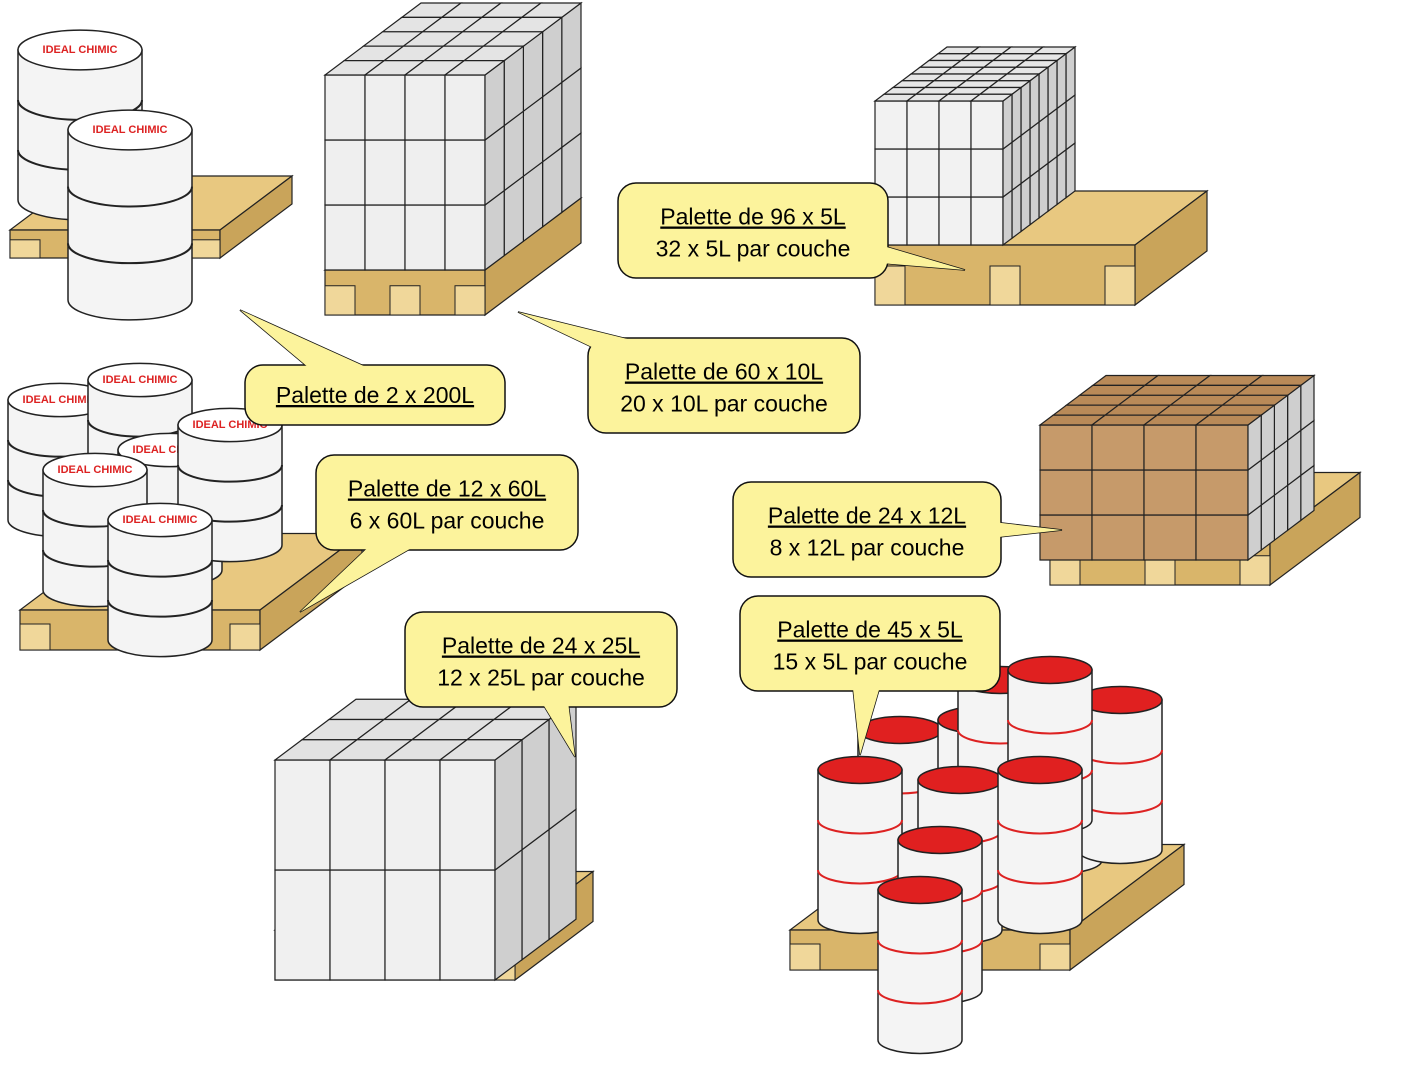  Describe the element at coordinates (541, 646) in the screenshot. I see `callout-title: Palette de 24 x 25L` at that location.